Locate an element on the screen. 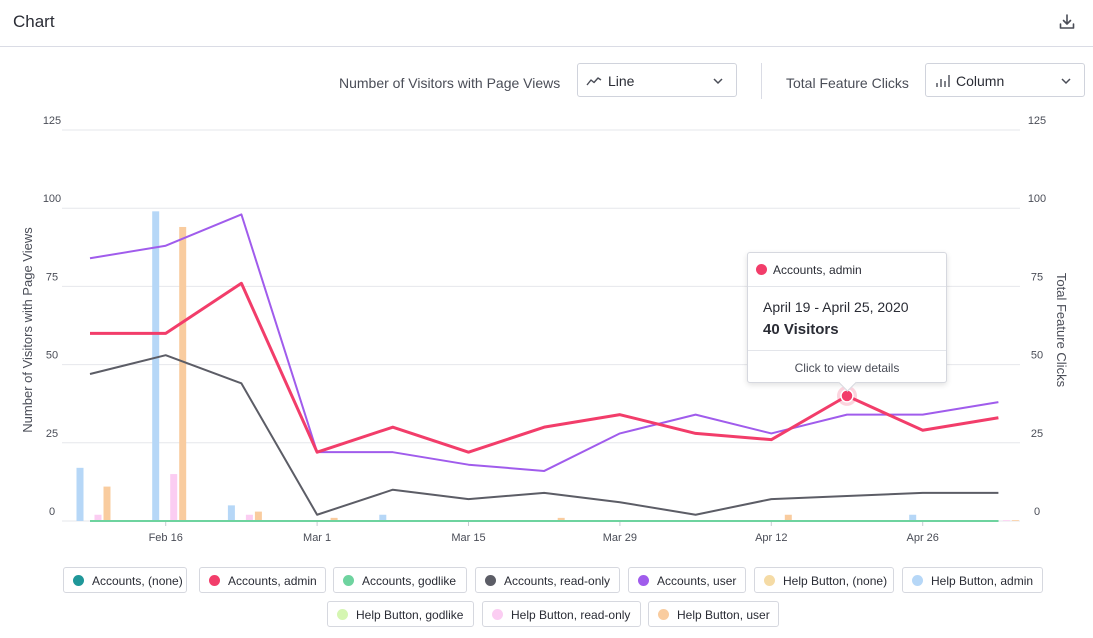 This screenshot has width=1093, height=638. y2-tick-label: 125 is located at coordinates (1037, 121).